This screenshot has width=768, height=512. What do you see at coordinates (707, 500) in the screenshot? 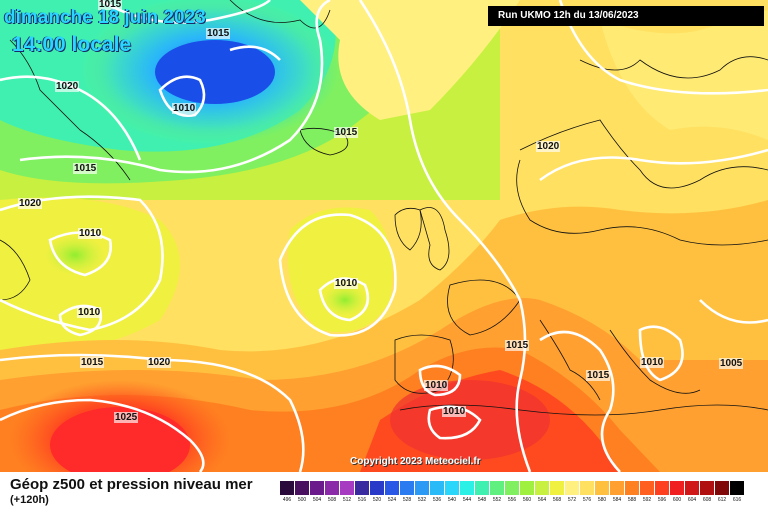
I see `colorbar-tick-label: 608` at bounding box center [707, 500].